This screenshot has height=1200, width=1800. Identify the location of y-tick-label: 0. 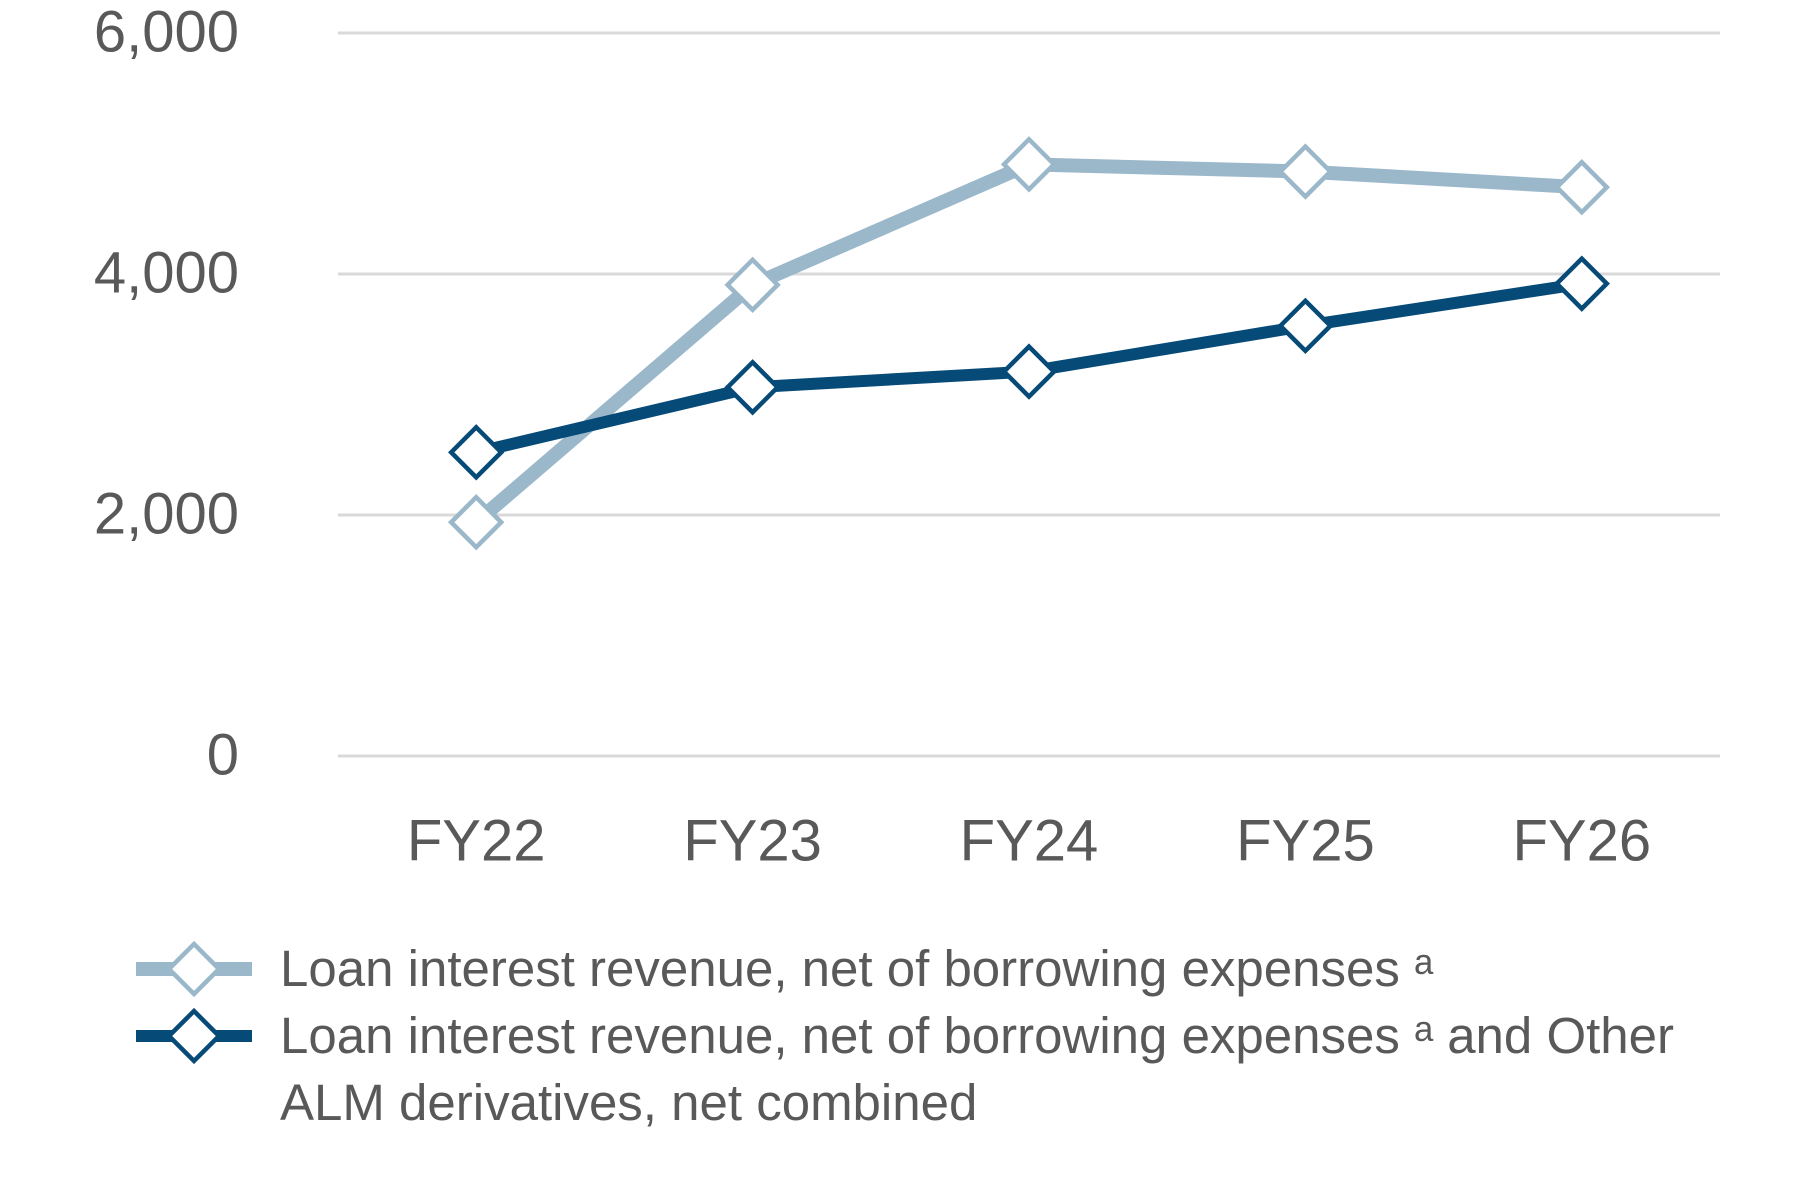
(223, 754).